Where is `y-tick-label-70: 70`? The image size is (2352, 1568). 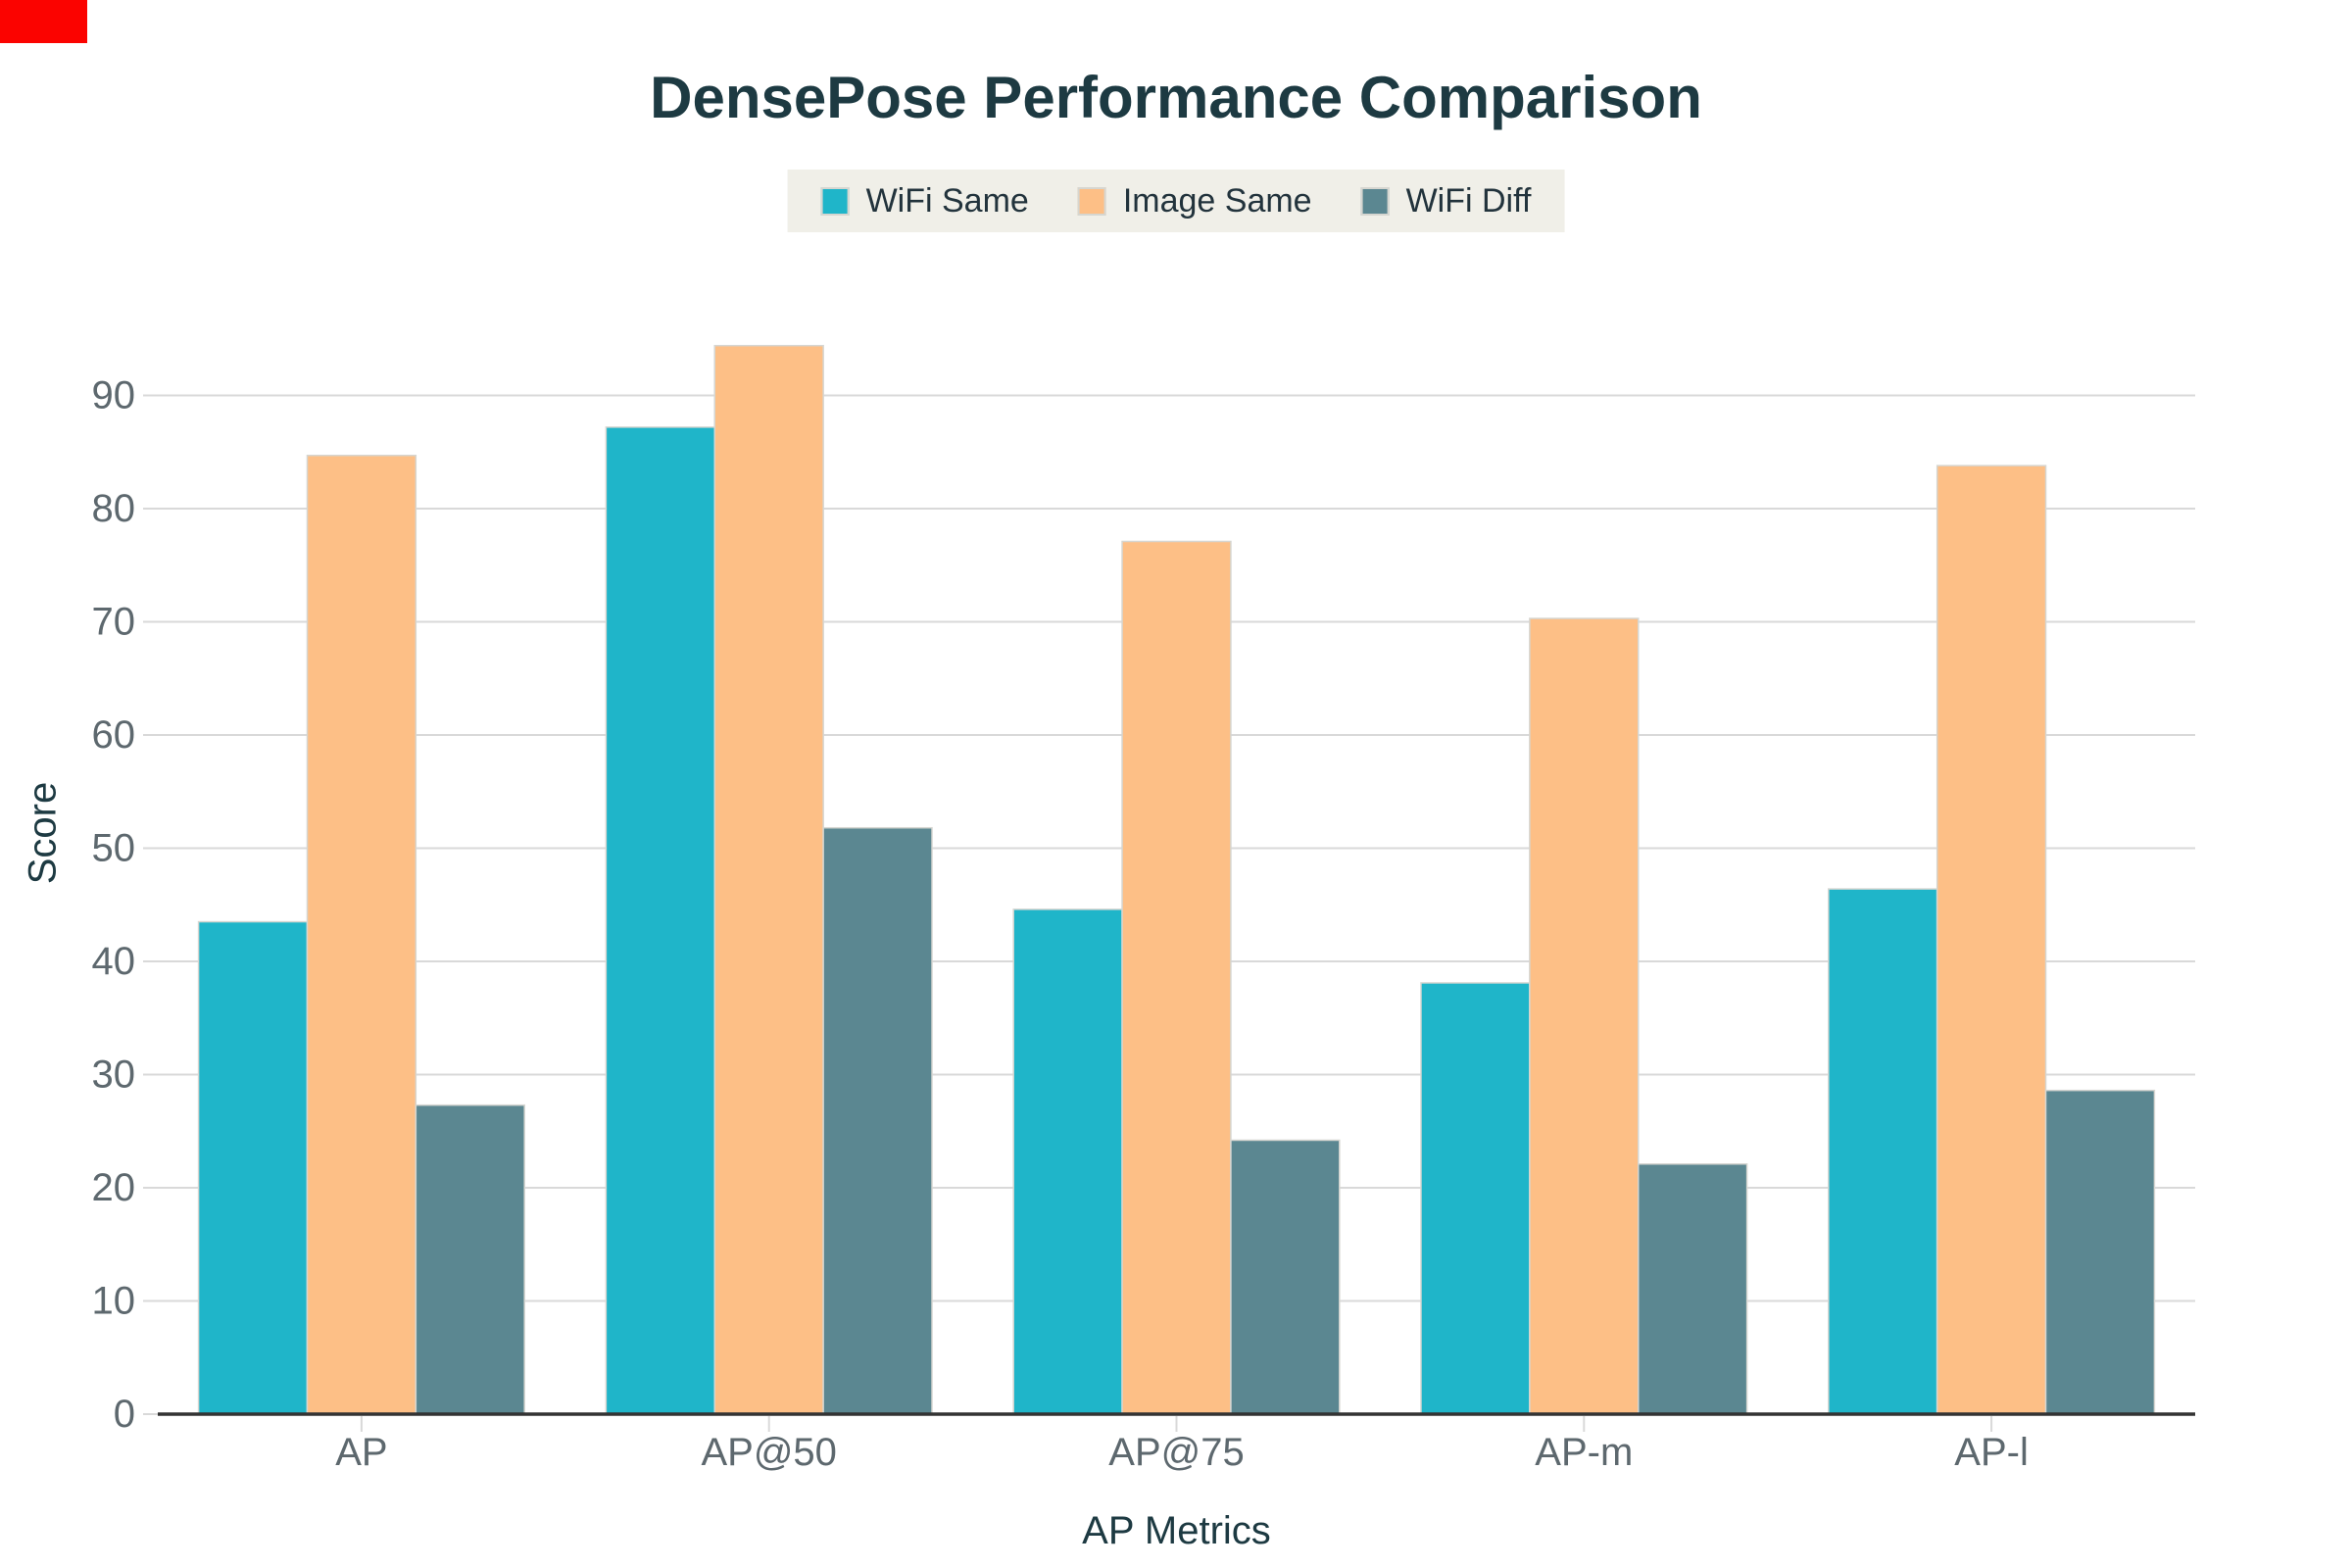
y-tick-label-70: 70 is located at coordinates (114, 622).